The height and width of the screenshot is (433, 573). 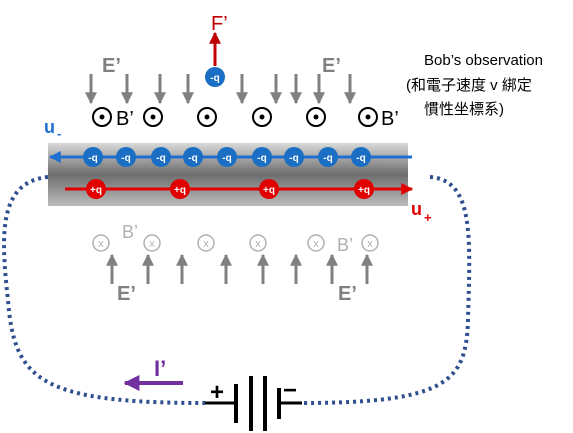 What do you see at coordinates (160, 368) in the screenshot?
I see `current-label: I’` at bounding box center [160, 368].